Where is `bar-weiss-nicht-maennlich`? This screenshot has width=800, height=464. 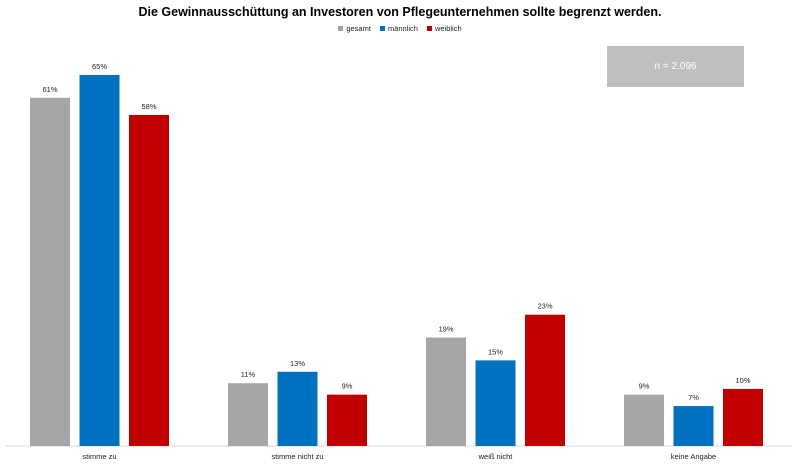
bar-weiss-nicht-maennlich is located at coordinates (495, 403).